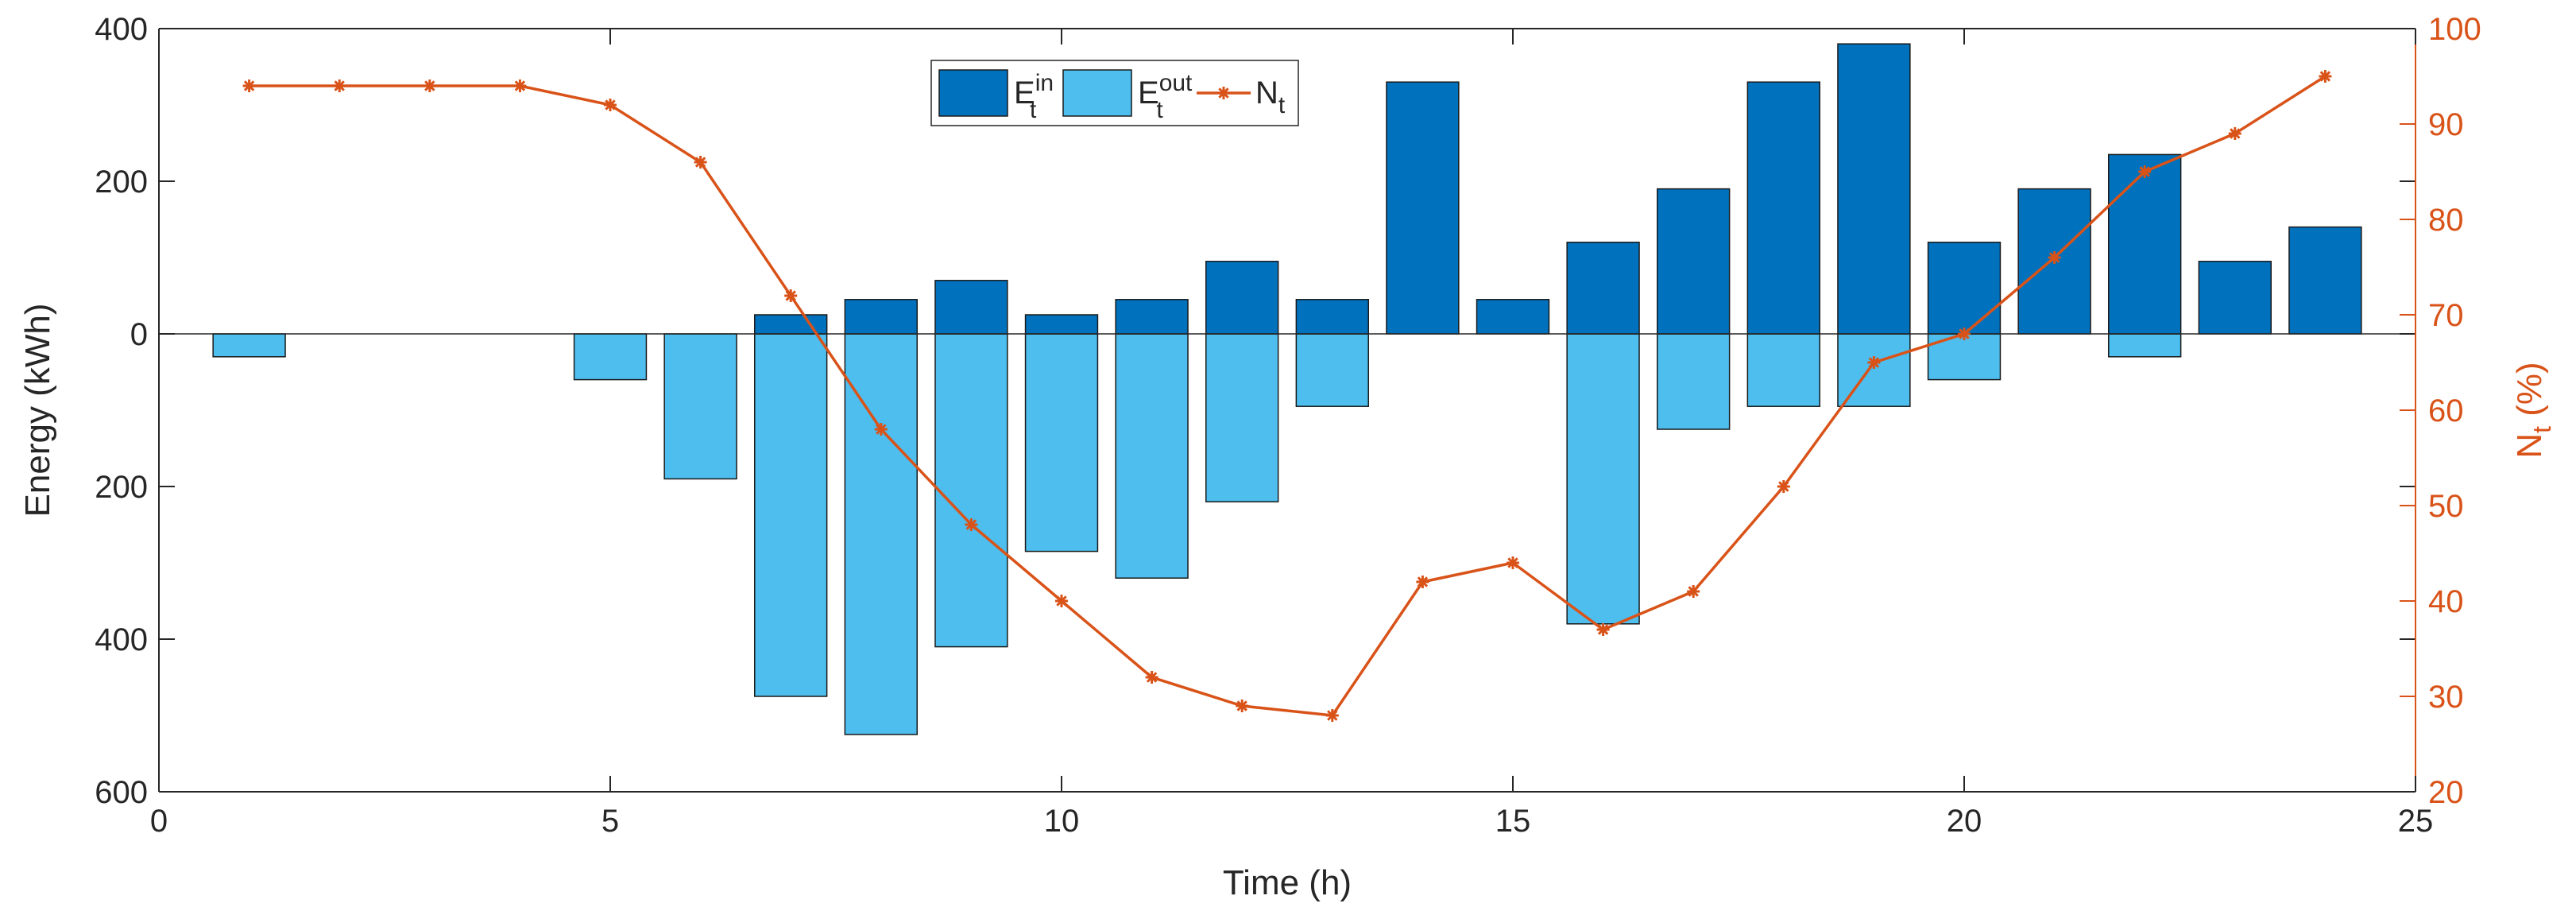 Image resolution: width=2576 pixels, height=911 pixels. What do you see at coordinates (2446, 124) in the screenshot?
I see `right-tick-label: 90` at bounding box center [2446, 124].